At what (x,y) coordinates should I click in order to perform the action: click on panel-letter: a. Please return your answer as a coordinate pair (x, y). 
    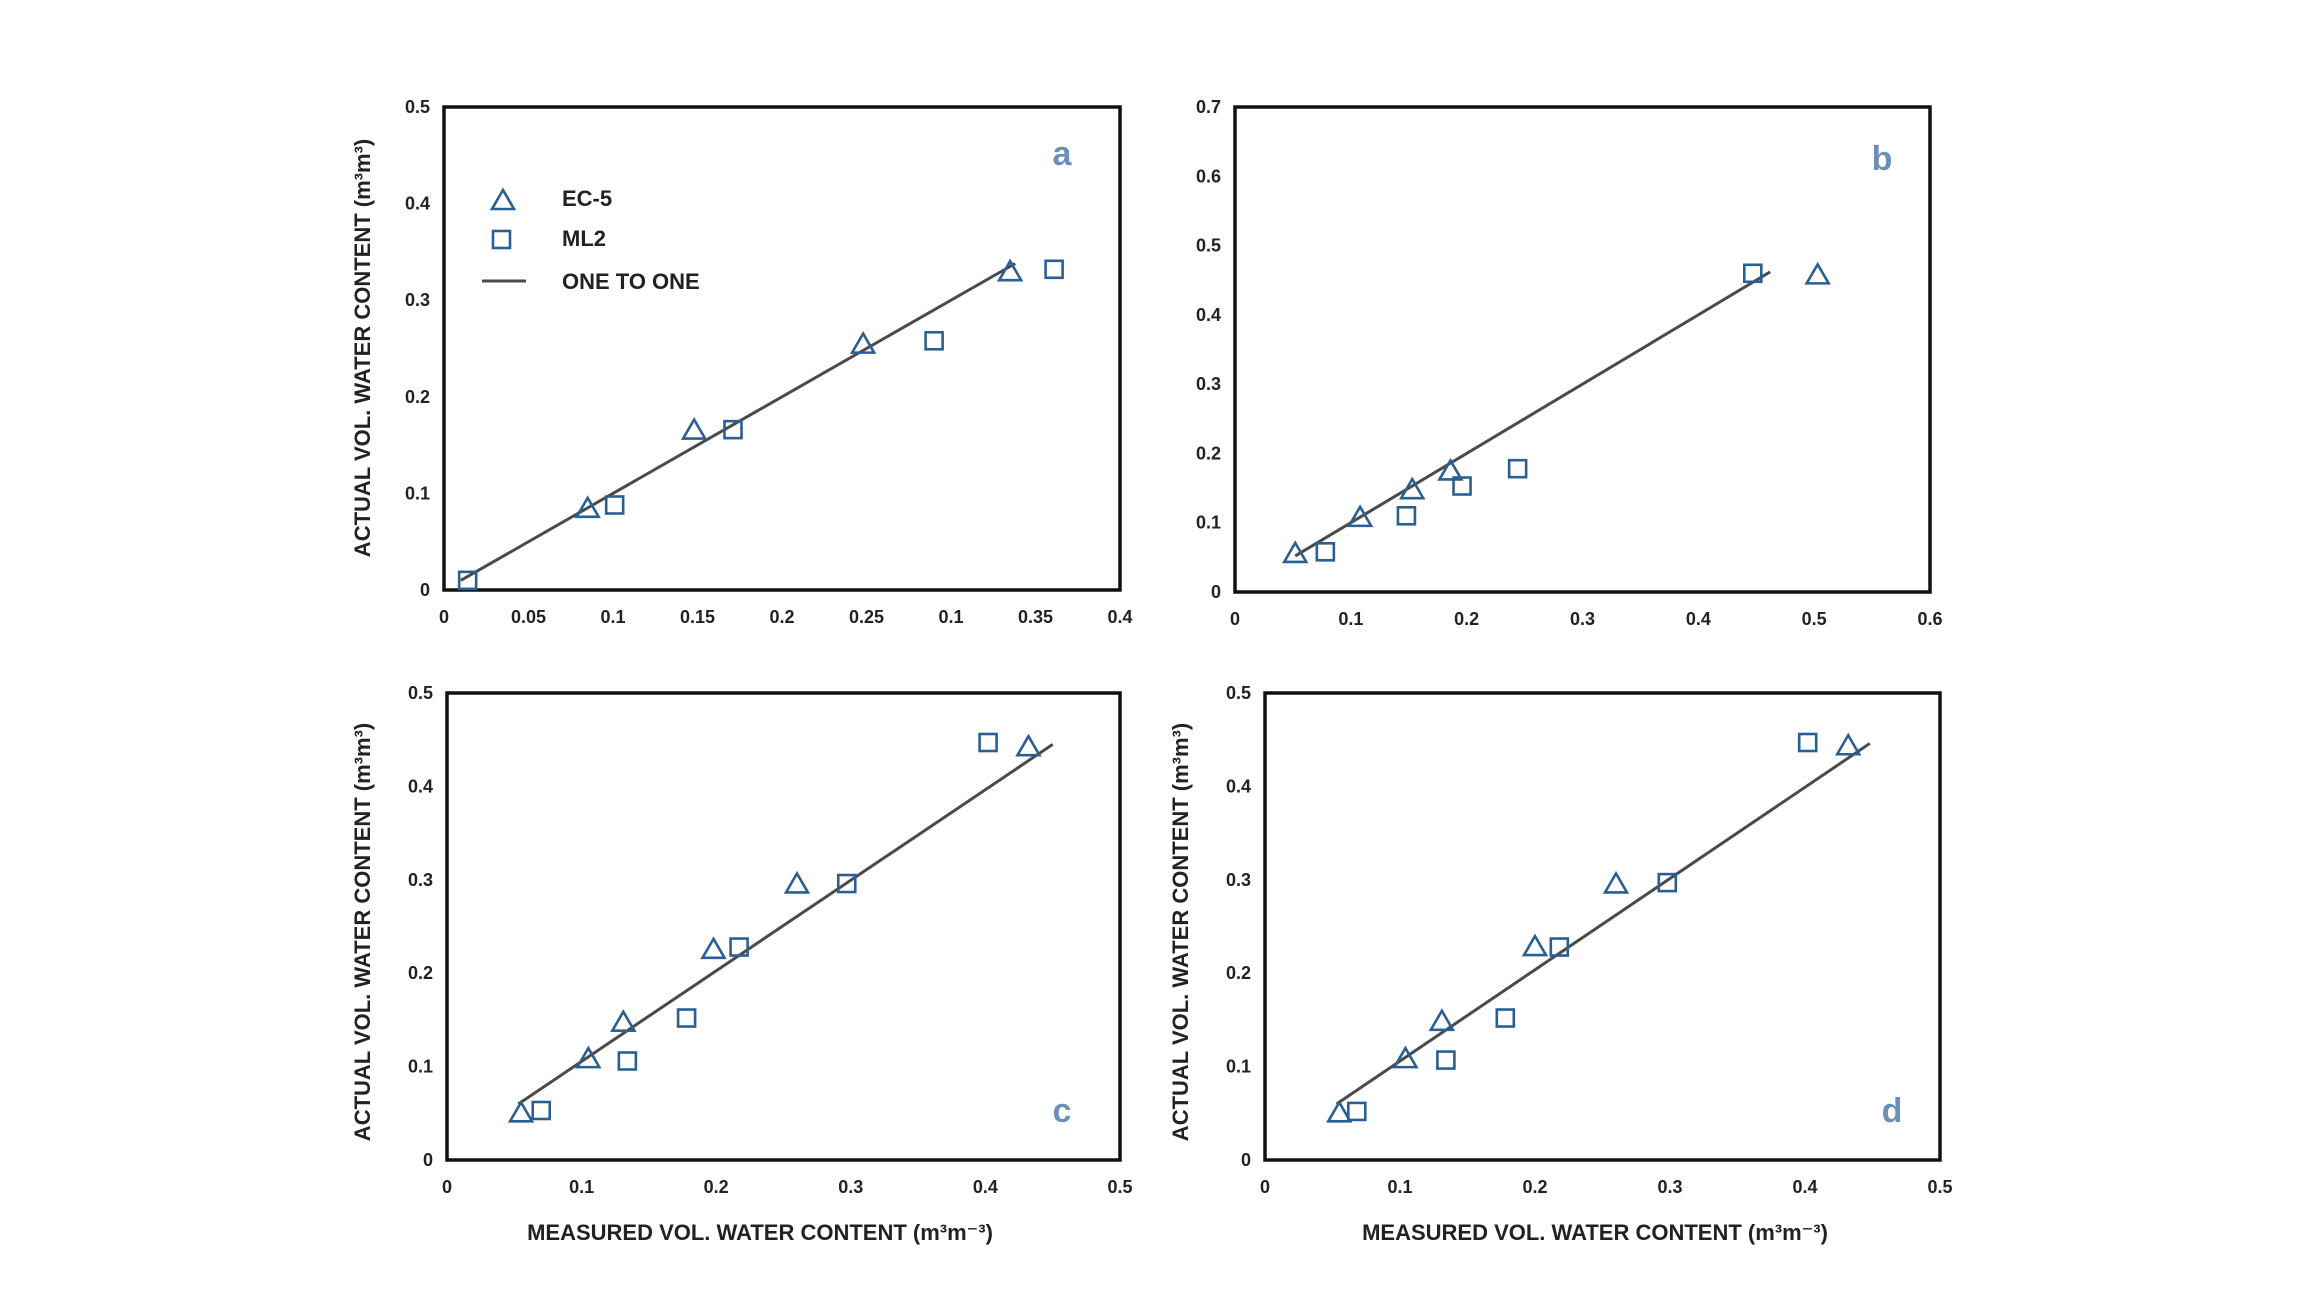
    Looking at the image, I should click on (1063, 154).